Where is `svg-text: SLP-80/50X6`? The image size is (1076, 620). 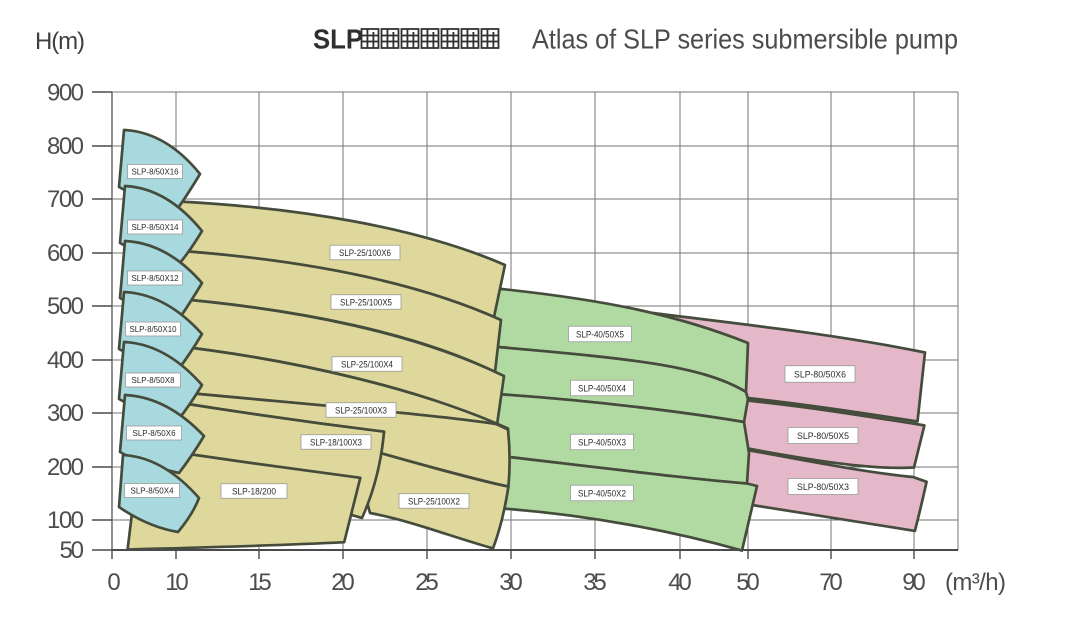
svg-text: SLP-80/50X6 is located at coordinates (820, 374).